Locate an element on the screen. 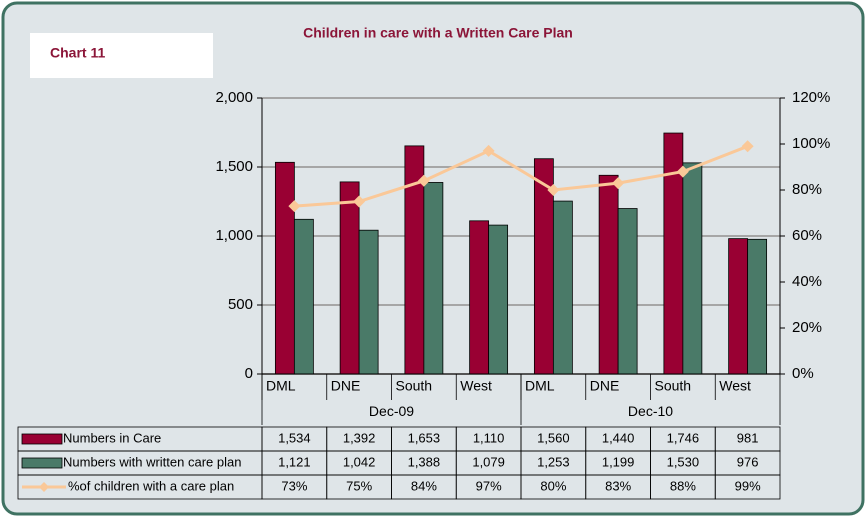 This screenshot has width=867, height=518. table-value: 1,534 is located at coordinates (294, 437).